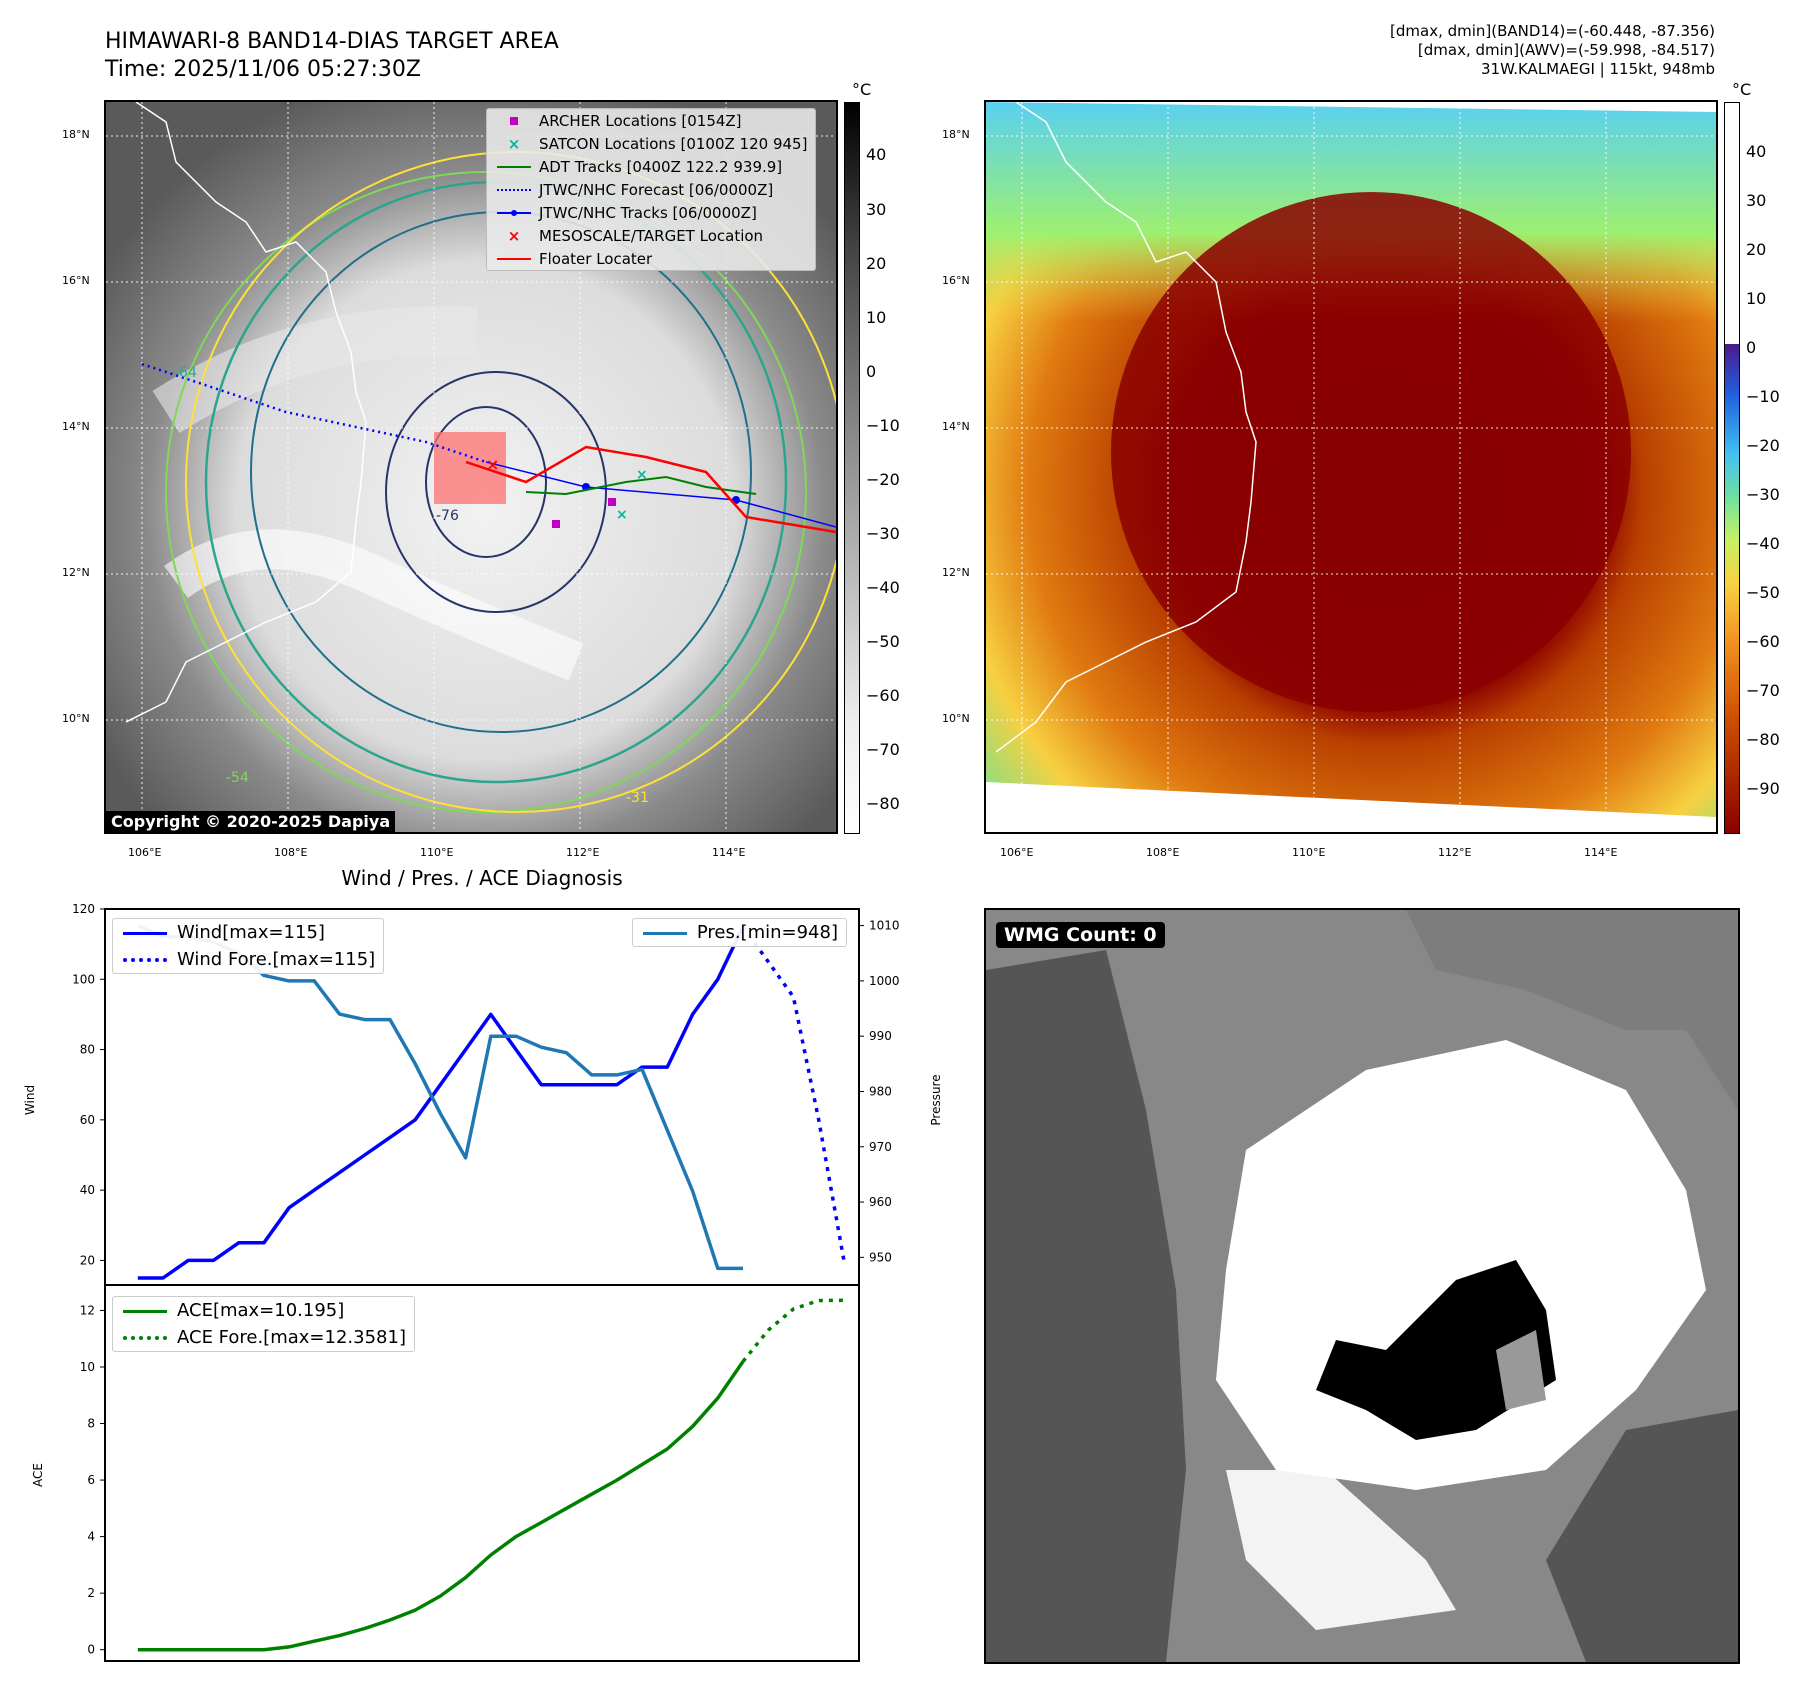 This screenshot has width=1797, height=1690. I want to click on y-tick-label: 2, so click(91, 1593).